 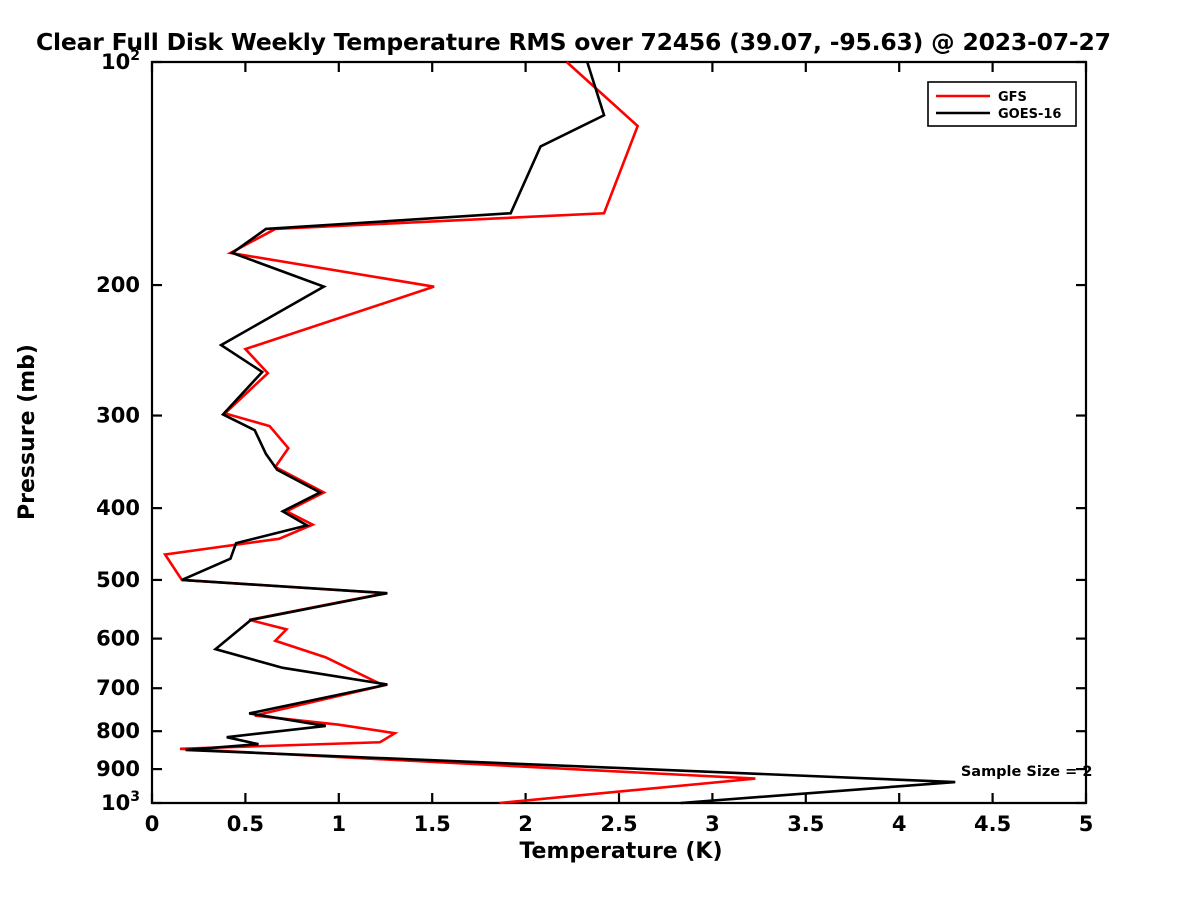 What do you see at coordinates (118, 688) in the screenshot?
I see `y-tick-label: 700` at bounding box center [118, 688].